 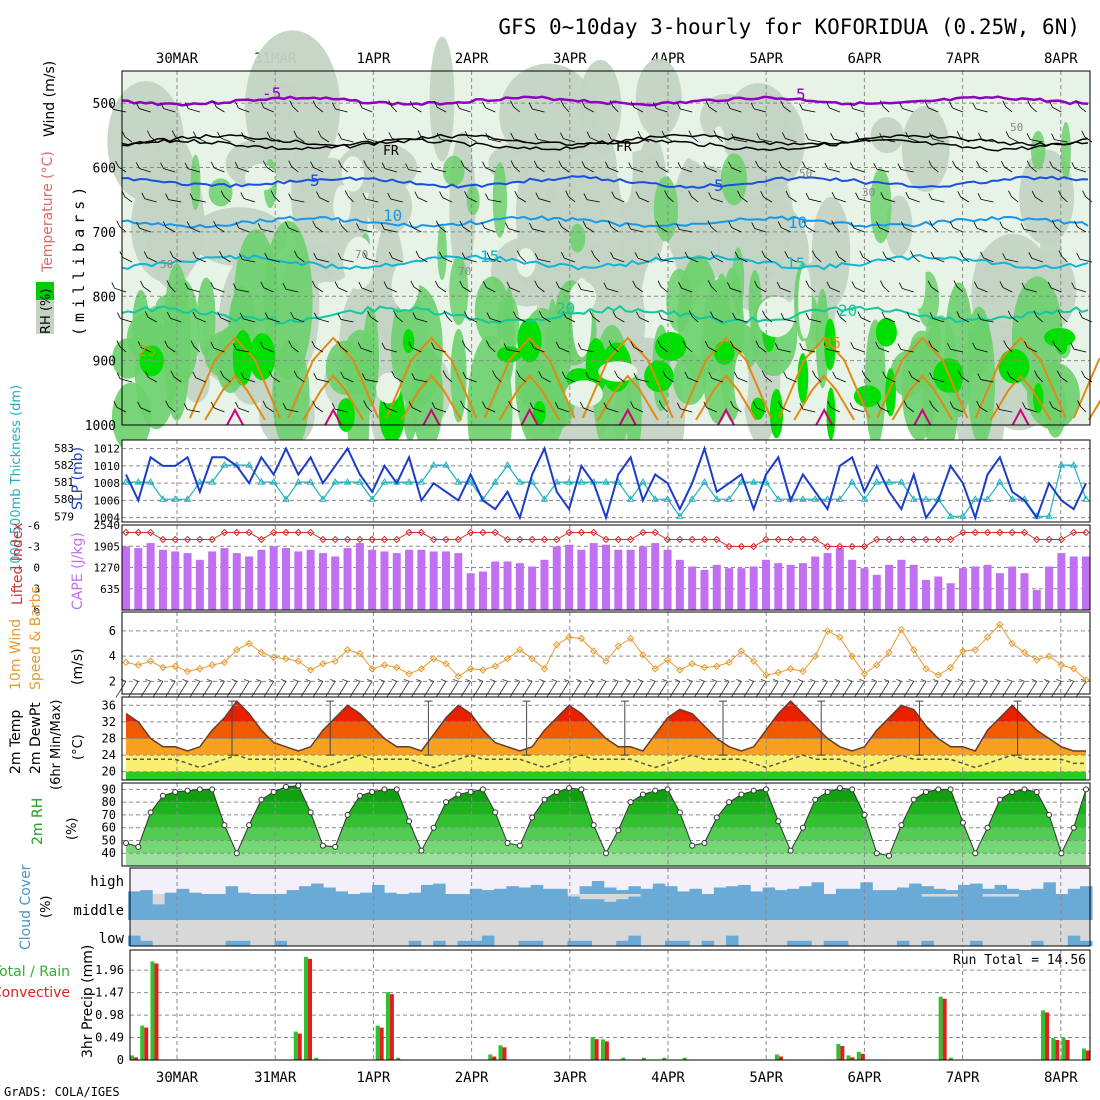 I want to click on cloud-level-label: high, so click(x=107, y=882).